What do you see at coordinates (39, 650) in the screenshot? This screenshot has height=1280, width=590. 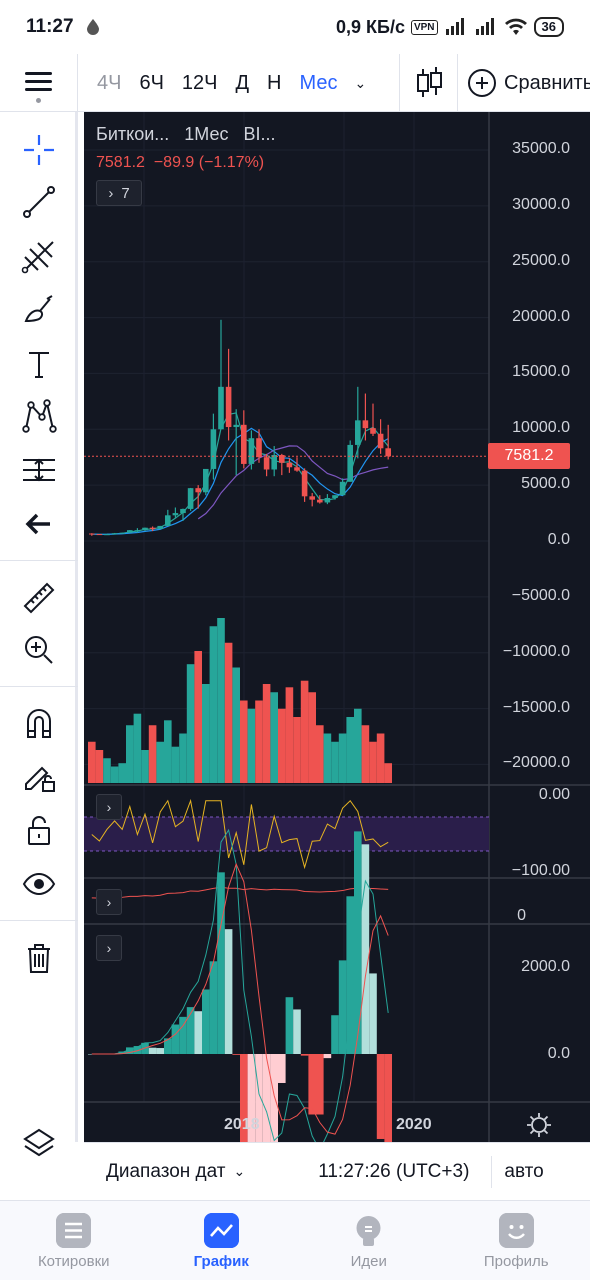 I see `zoom-in-tool` at bounding box center [39, 650].